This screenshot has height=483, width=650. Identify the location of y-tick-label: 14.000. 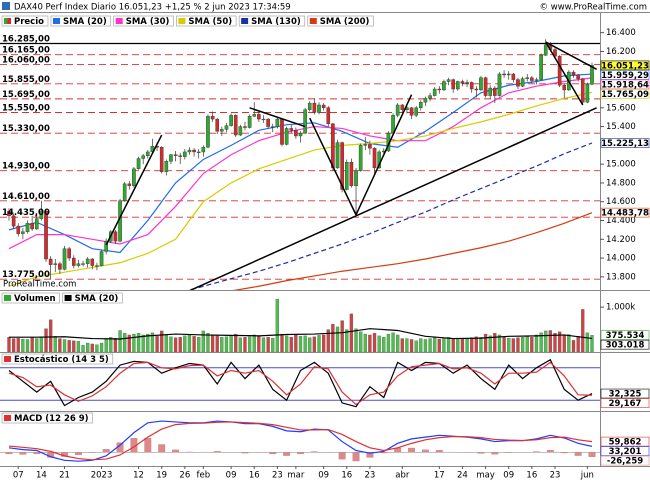
(621, 259).